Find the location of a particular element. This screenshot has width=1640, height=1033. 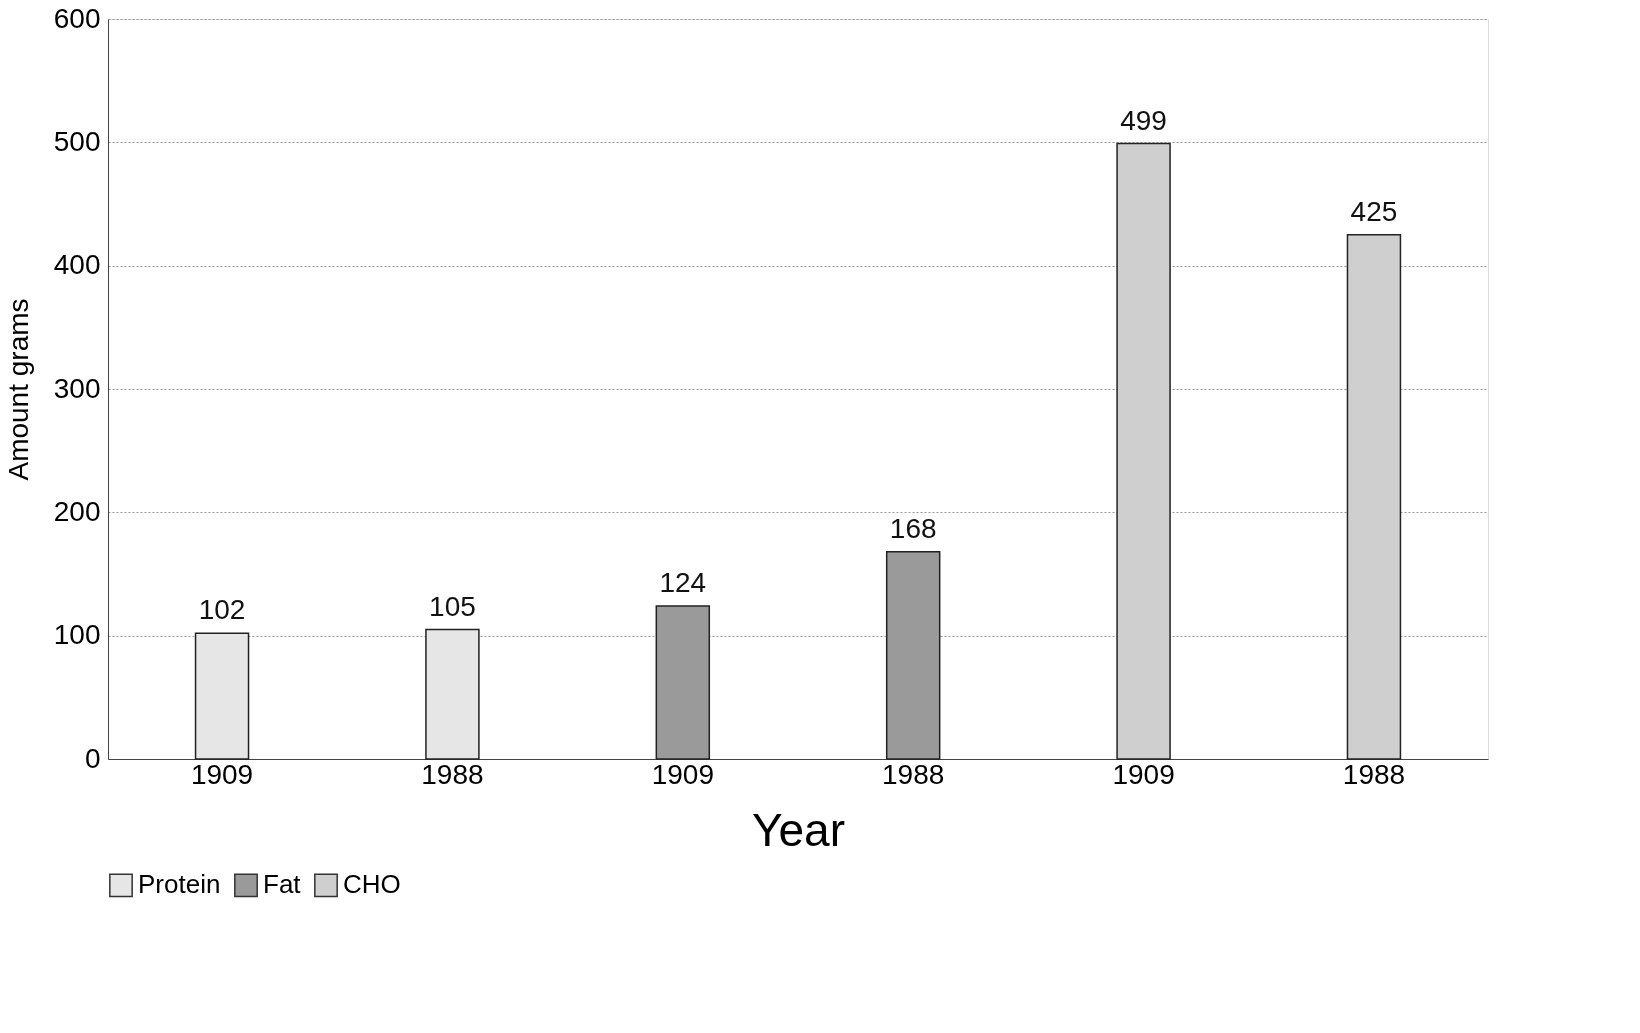

data-label: 499 is located at coordinates (1143, 120).